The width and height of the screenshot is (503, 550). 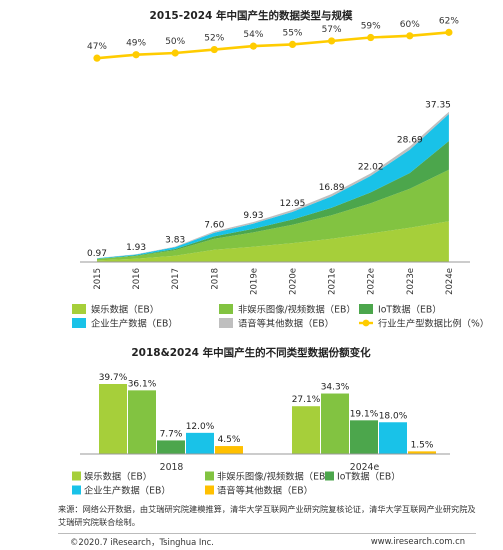 I want to click on ratio-label: 59%, so click(x=371, y=27).